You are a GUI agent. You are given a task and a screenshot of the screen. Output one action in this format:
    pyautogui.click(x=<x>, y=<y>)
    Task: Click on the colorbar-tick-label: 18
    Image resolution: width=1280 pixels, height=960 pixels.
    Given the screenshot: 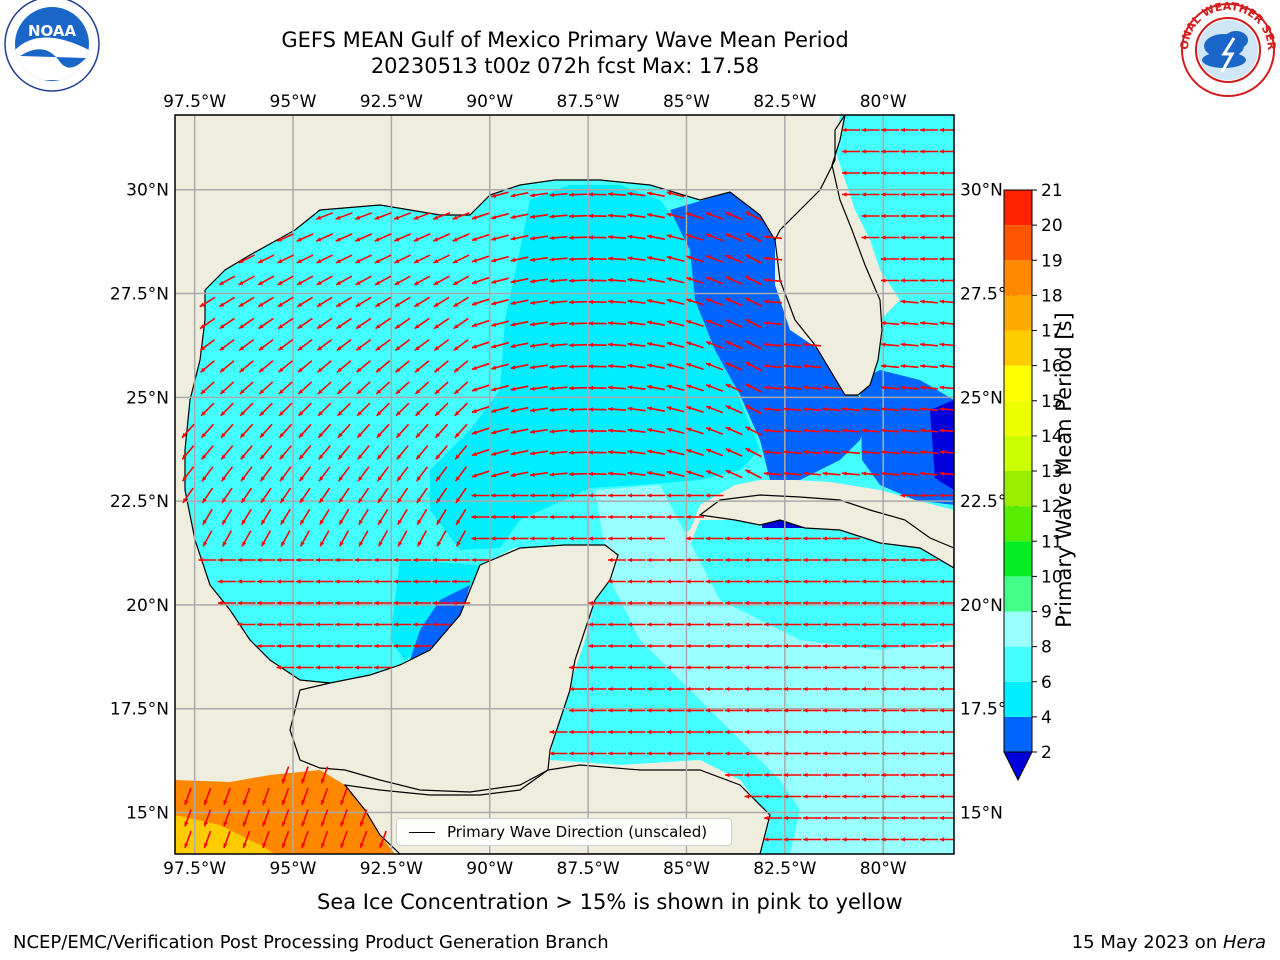 What is the action you would take?
    pyautogui.click(x=1052, y=296)
    